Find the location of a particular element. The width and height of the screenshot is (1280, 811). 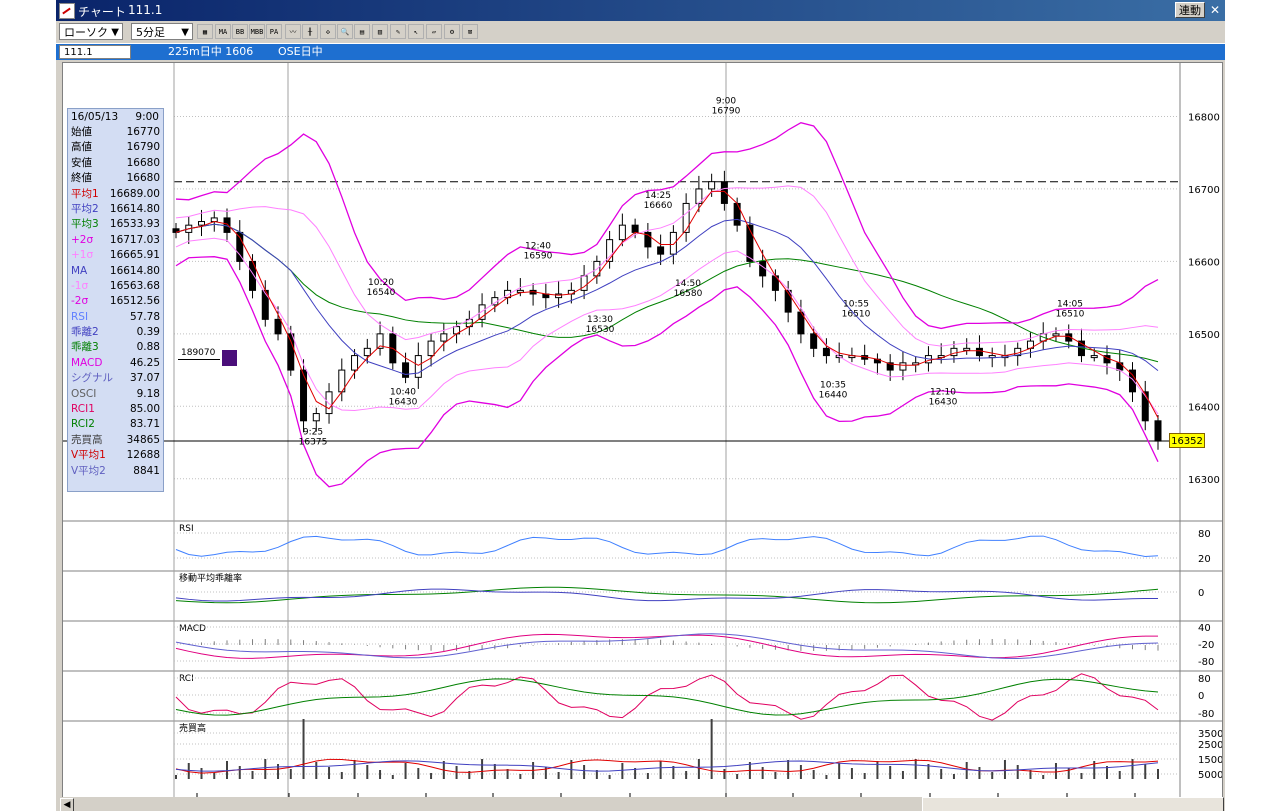

clear-icon: ⊠ is located at coordinates (470, 31).